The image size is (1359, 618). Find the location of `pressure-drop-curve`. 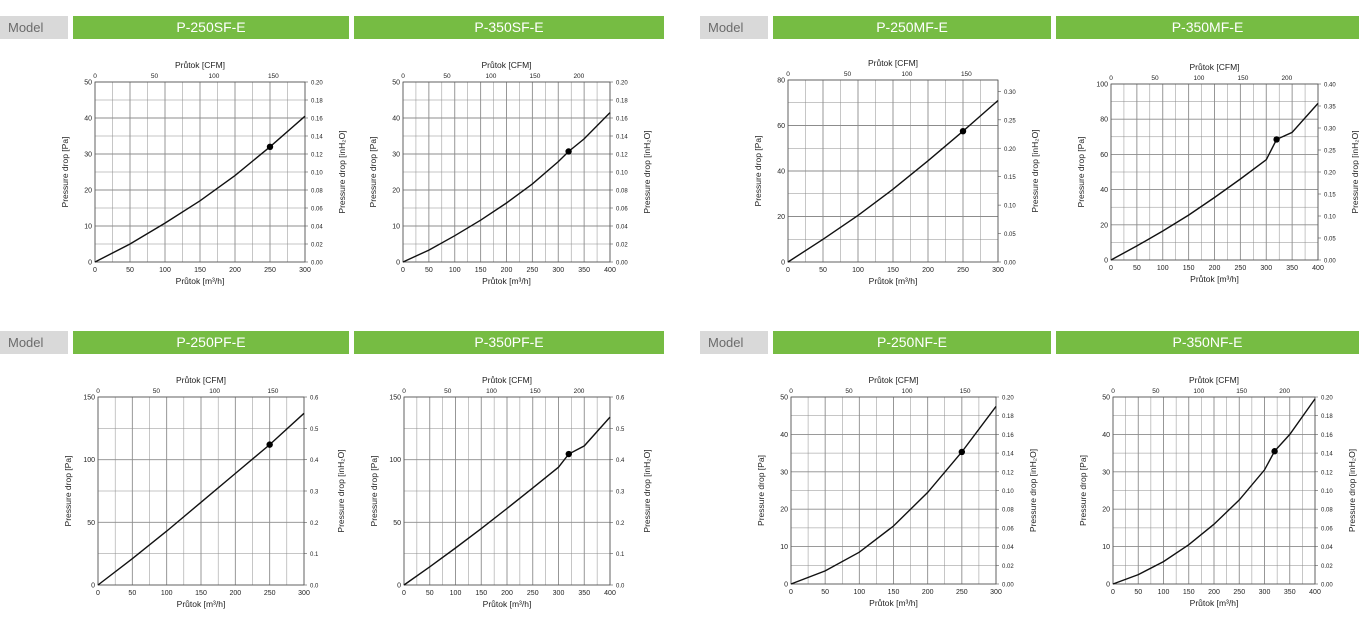

pressure-drop-curve is located at coordinates (506, 187).